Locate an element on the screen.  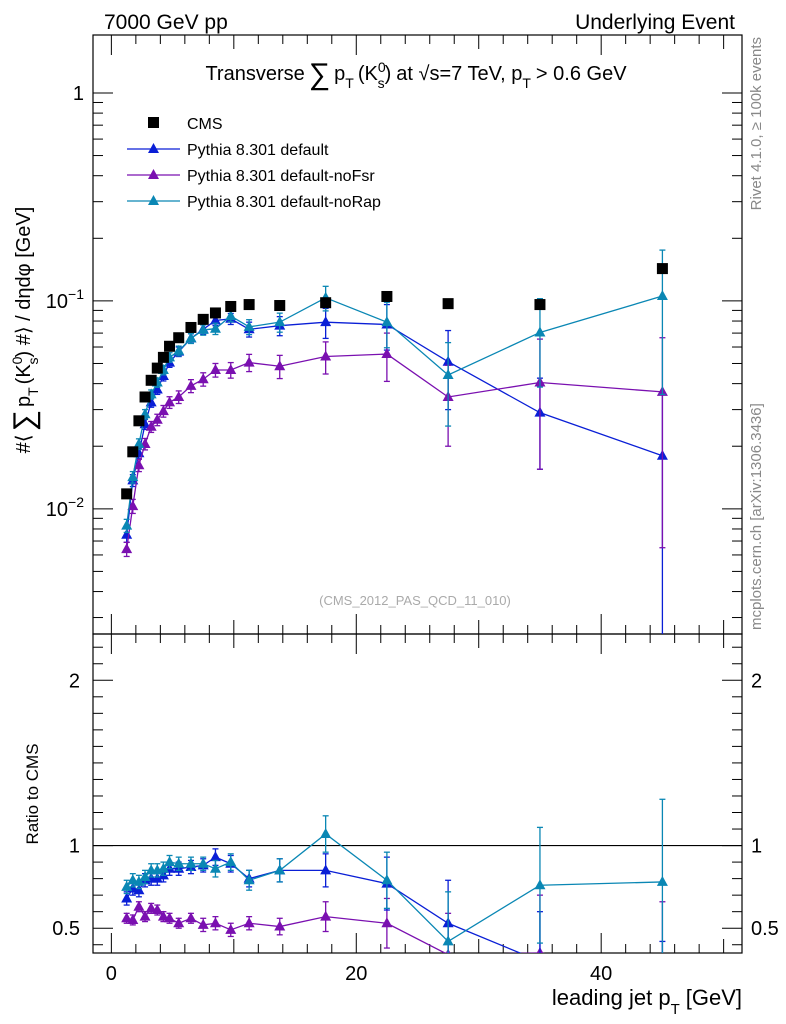
legend-marker-norap is located at coordinates (153, 200).